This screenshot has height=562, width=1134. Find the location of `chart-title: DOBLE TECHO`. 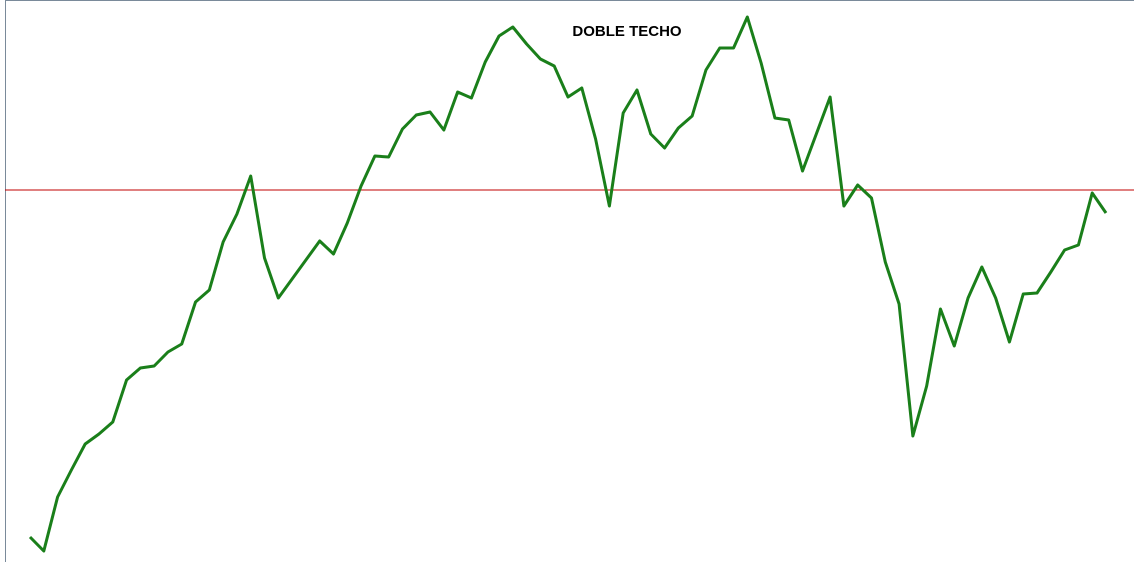

chart-title: DOBLE TECHO is located at coordinates (627, 31).